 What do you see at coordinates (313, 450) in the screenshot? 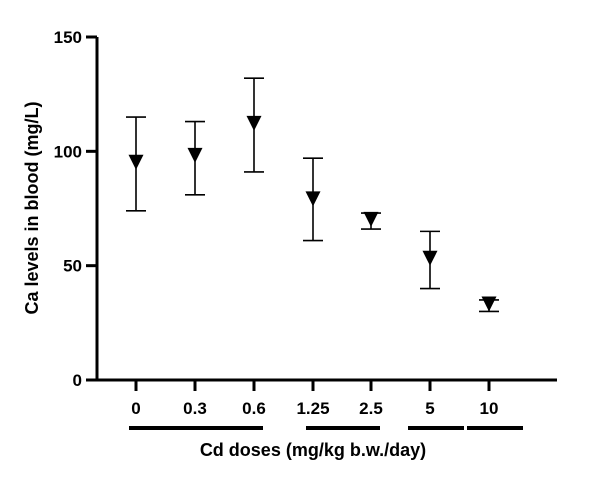
I see `x-axis-label: Cd doses (mg/kg b.w./day)` at bounding box center [313, 450].